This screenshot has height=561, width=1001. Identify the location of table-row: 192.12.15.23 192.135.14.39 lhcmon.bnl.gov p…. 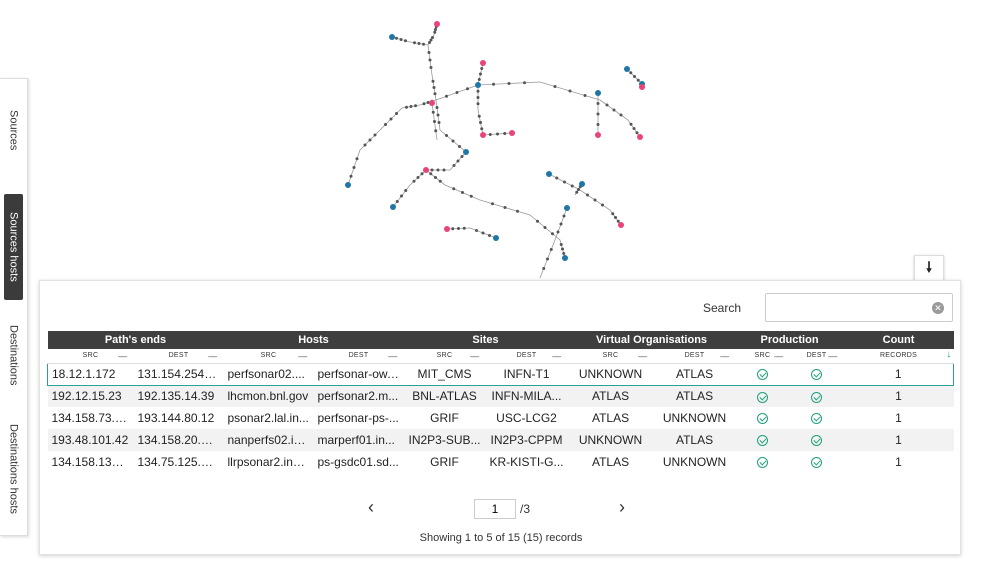
(500, 396).